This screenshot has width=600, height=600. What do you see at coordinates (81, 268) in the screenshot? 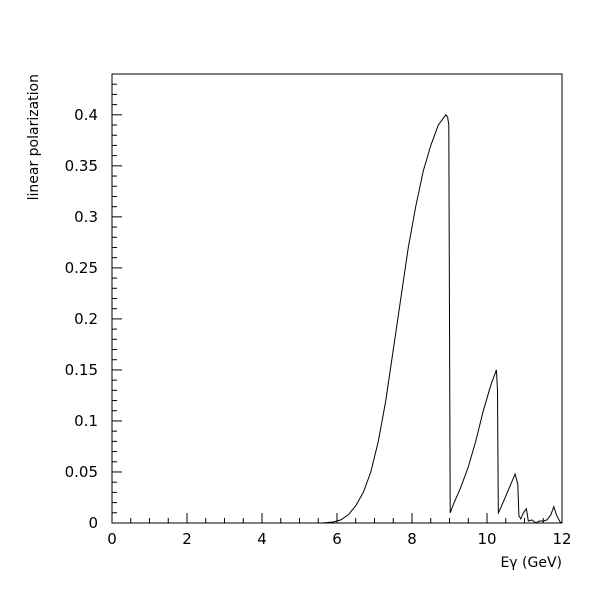
I see `y-tick-label: 0.25` at bounding box center [81, 268].